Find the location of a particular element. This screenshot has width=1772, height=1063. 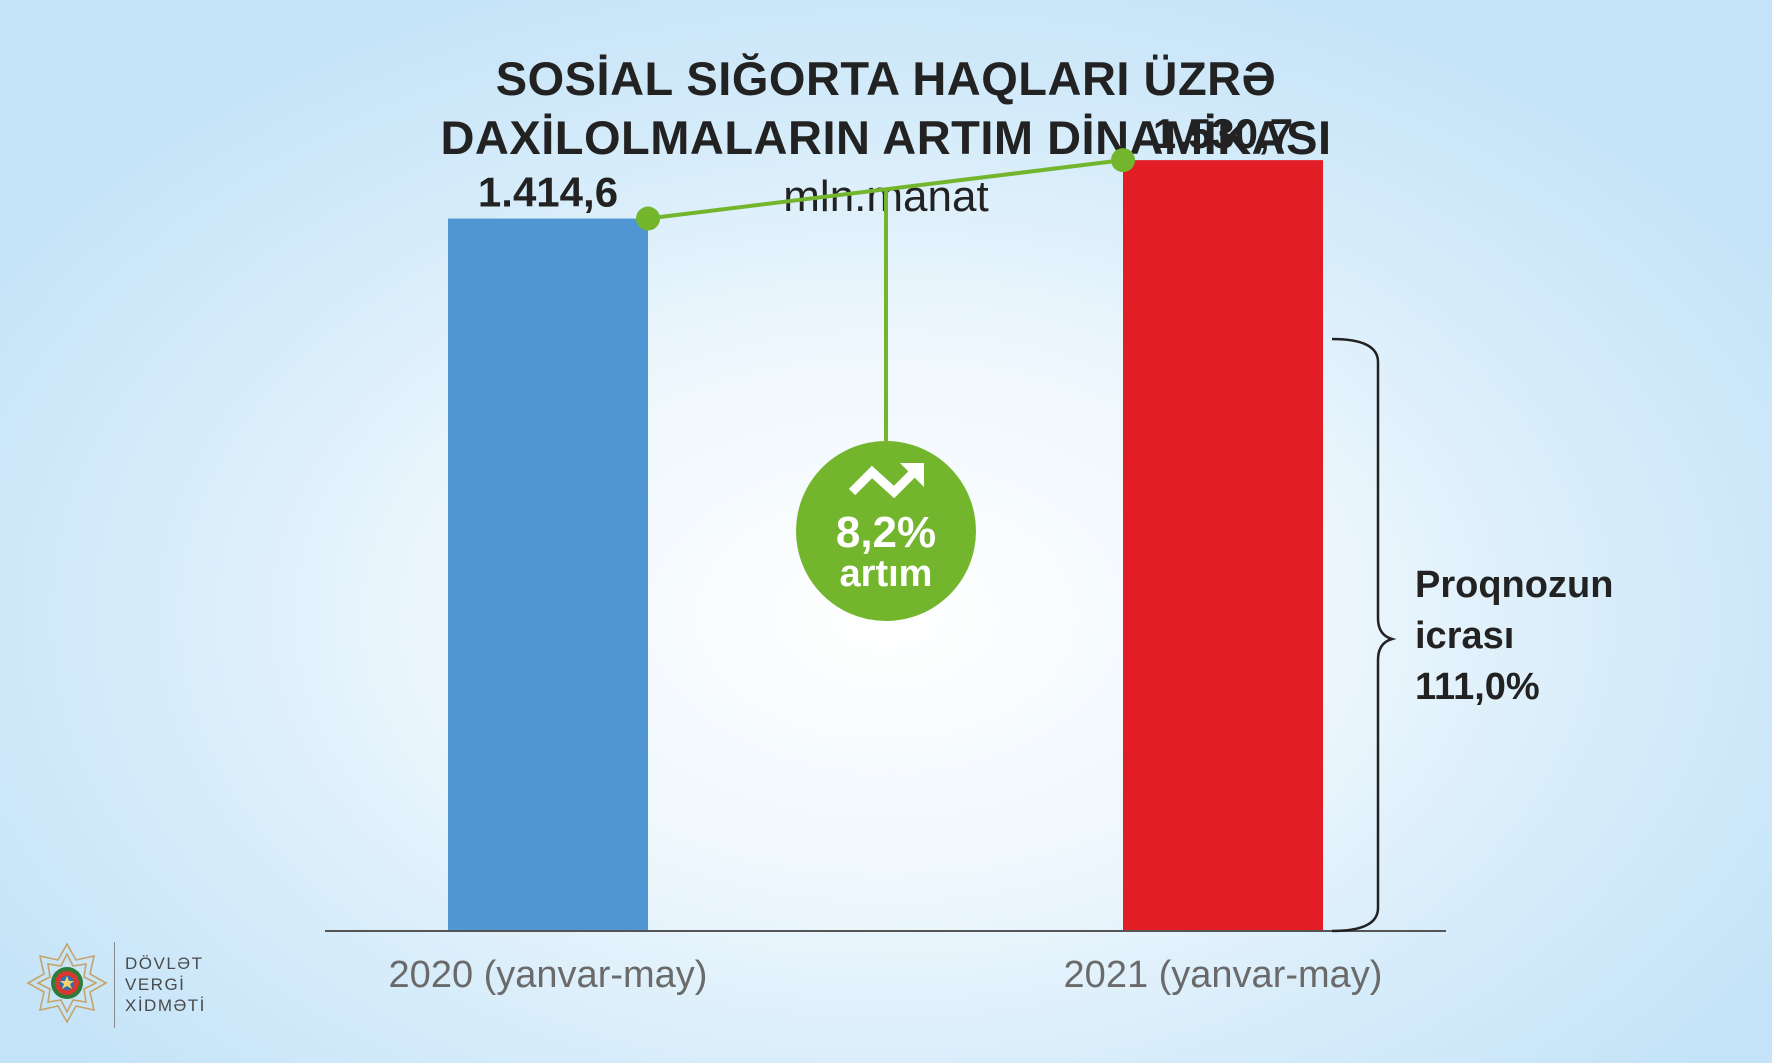

growth-badge-circle is located at coordinates (886, 531).